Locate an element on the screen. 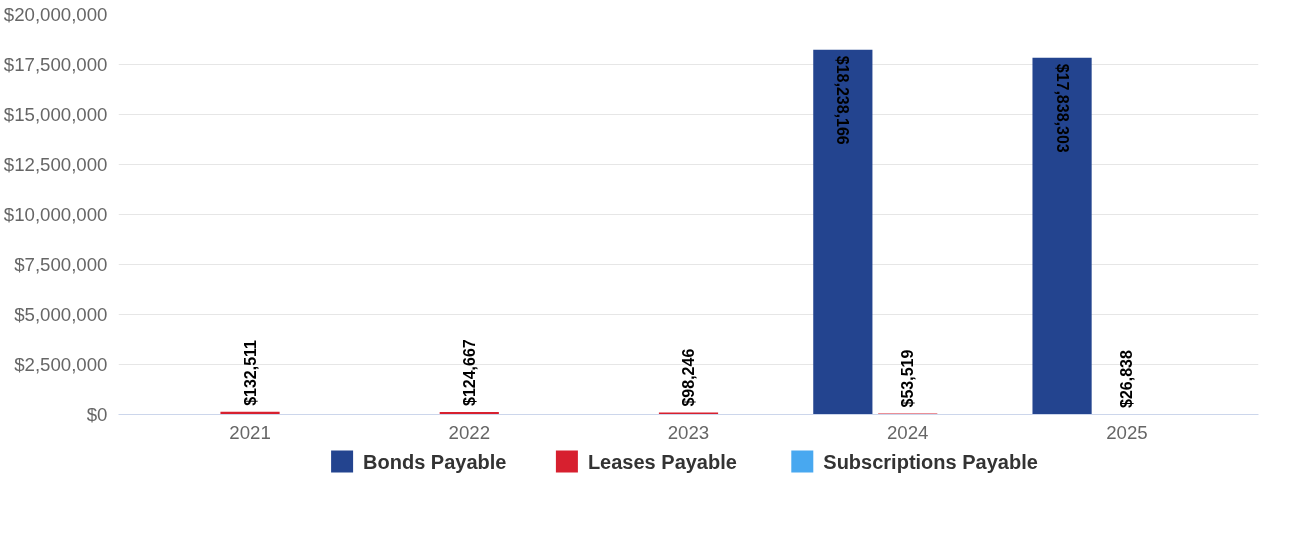 Image resolution: width=1312 pixels, height=533 pixels. y-tick-label: $20,000,000 is located at coordinates (55, 14).